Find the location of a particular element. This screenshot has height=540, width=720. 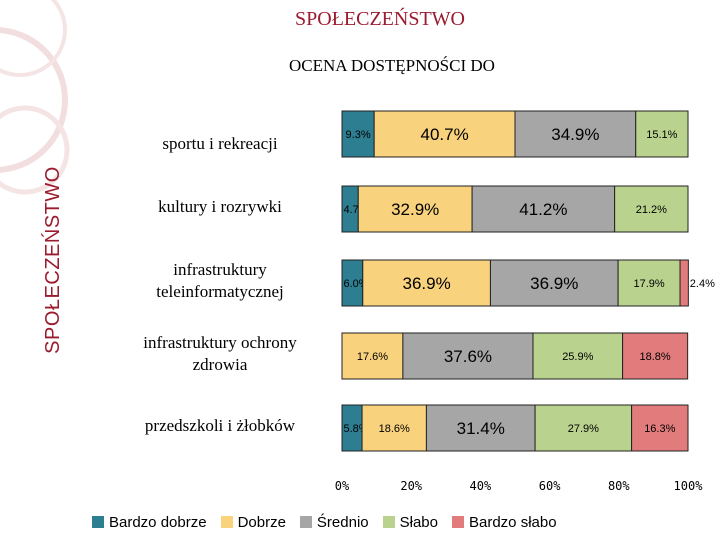

category-label-line: sportu i rekreacji is located at coordinates (220, 143).